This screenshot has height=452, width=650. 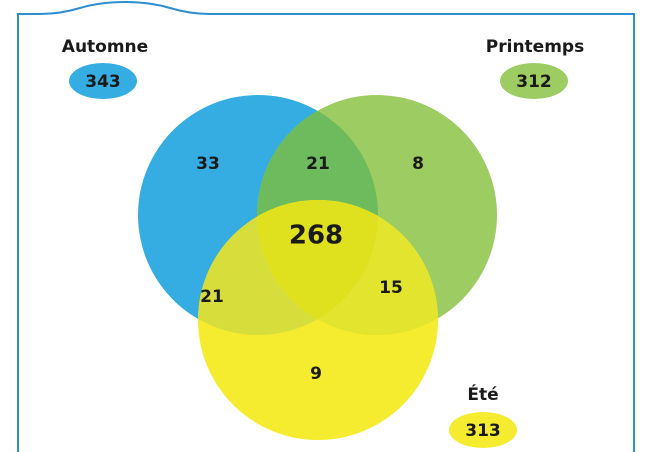 What do you see at coordinates (391, 288) in the screenshot?
I see `region-value: 15` at bounding box center [391, 288].